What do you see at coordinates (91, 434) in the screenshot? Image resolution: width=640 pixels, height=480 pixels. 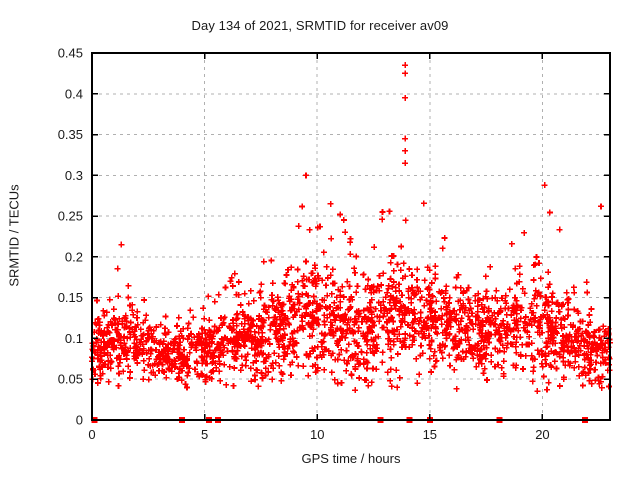 I see `x-tick-label: 0` at bounding box center [91, 434].